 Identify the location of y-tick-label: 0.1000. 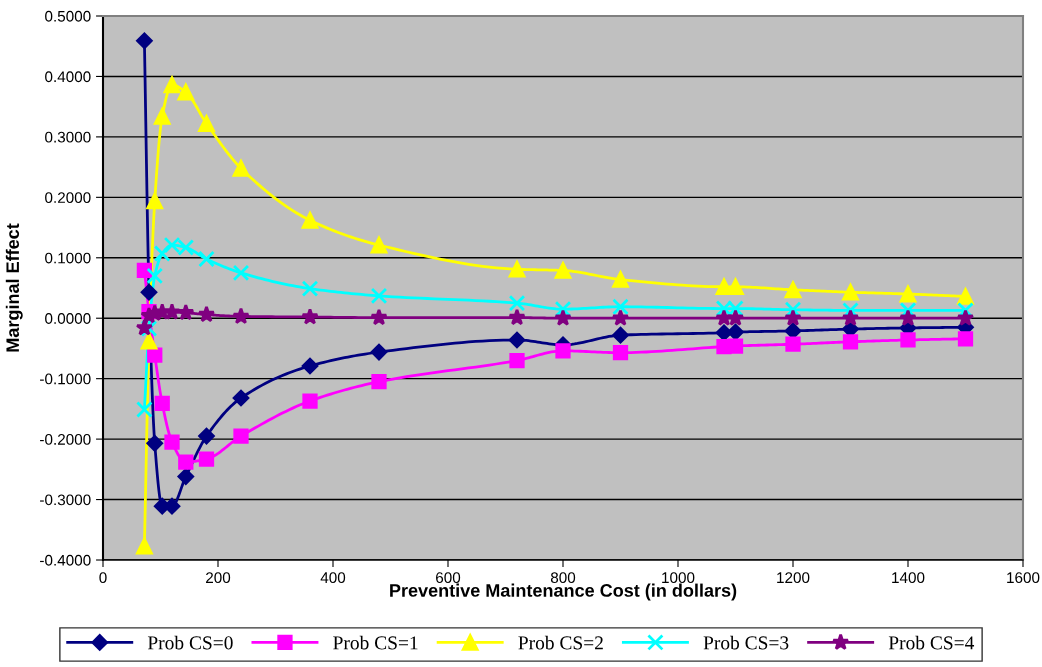
(68, 258).